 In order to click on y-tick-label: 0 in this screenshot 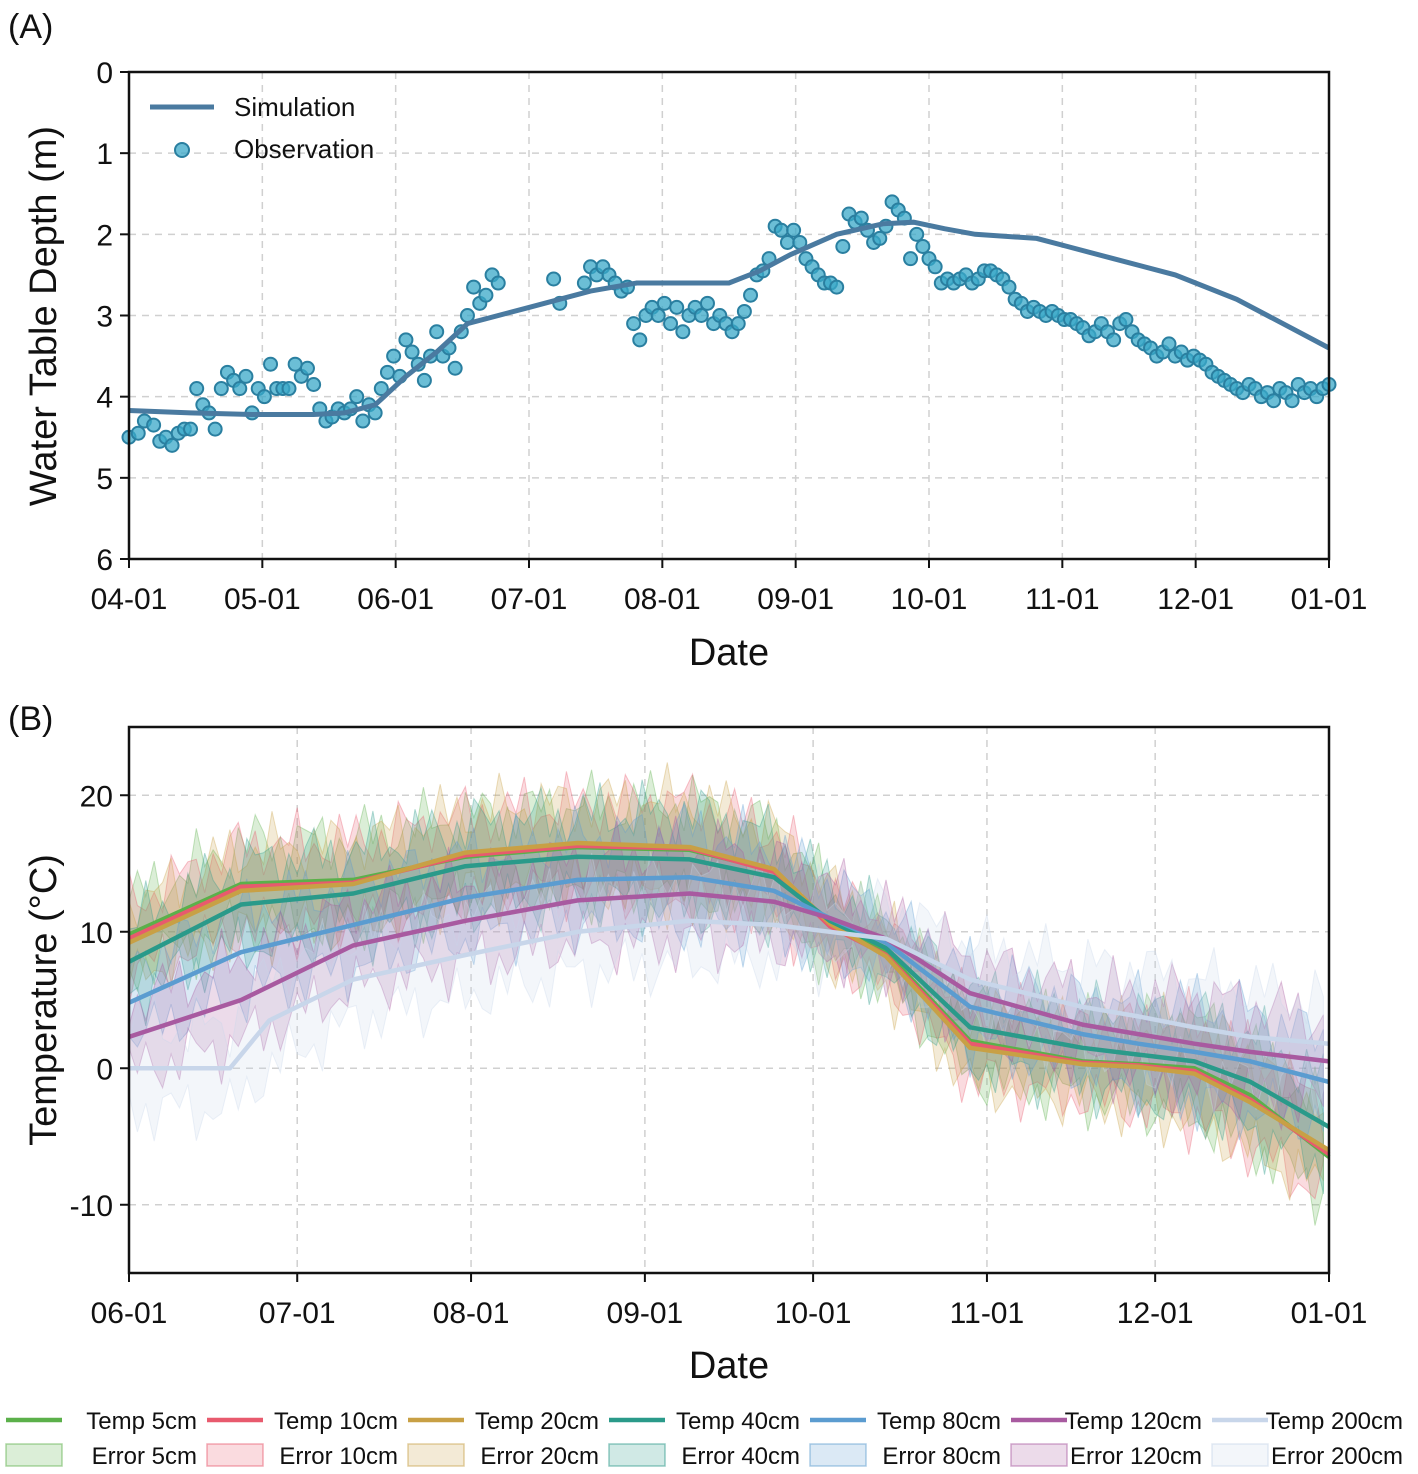, I will do `click(104, 1069)`.